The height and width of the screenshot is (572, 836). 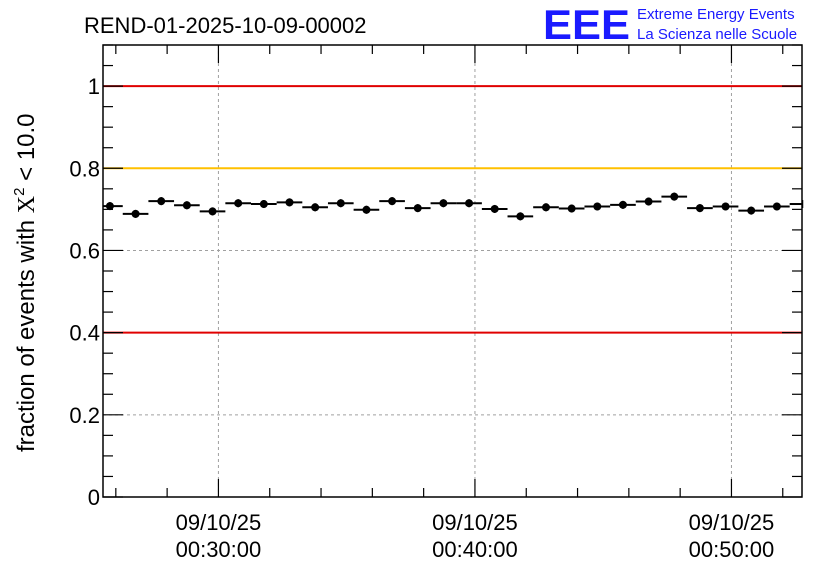 What do you see at coordinates (84, 333) in the screenshot?
I see `y-tick-label: 0.4` at bounding box center [84, 333].